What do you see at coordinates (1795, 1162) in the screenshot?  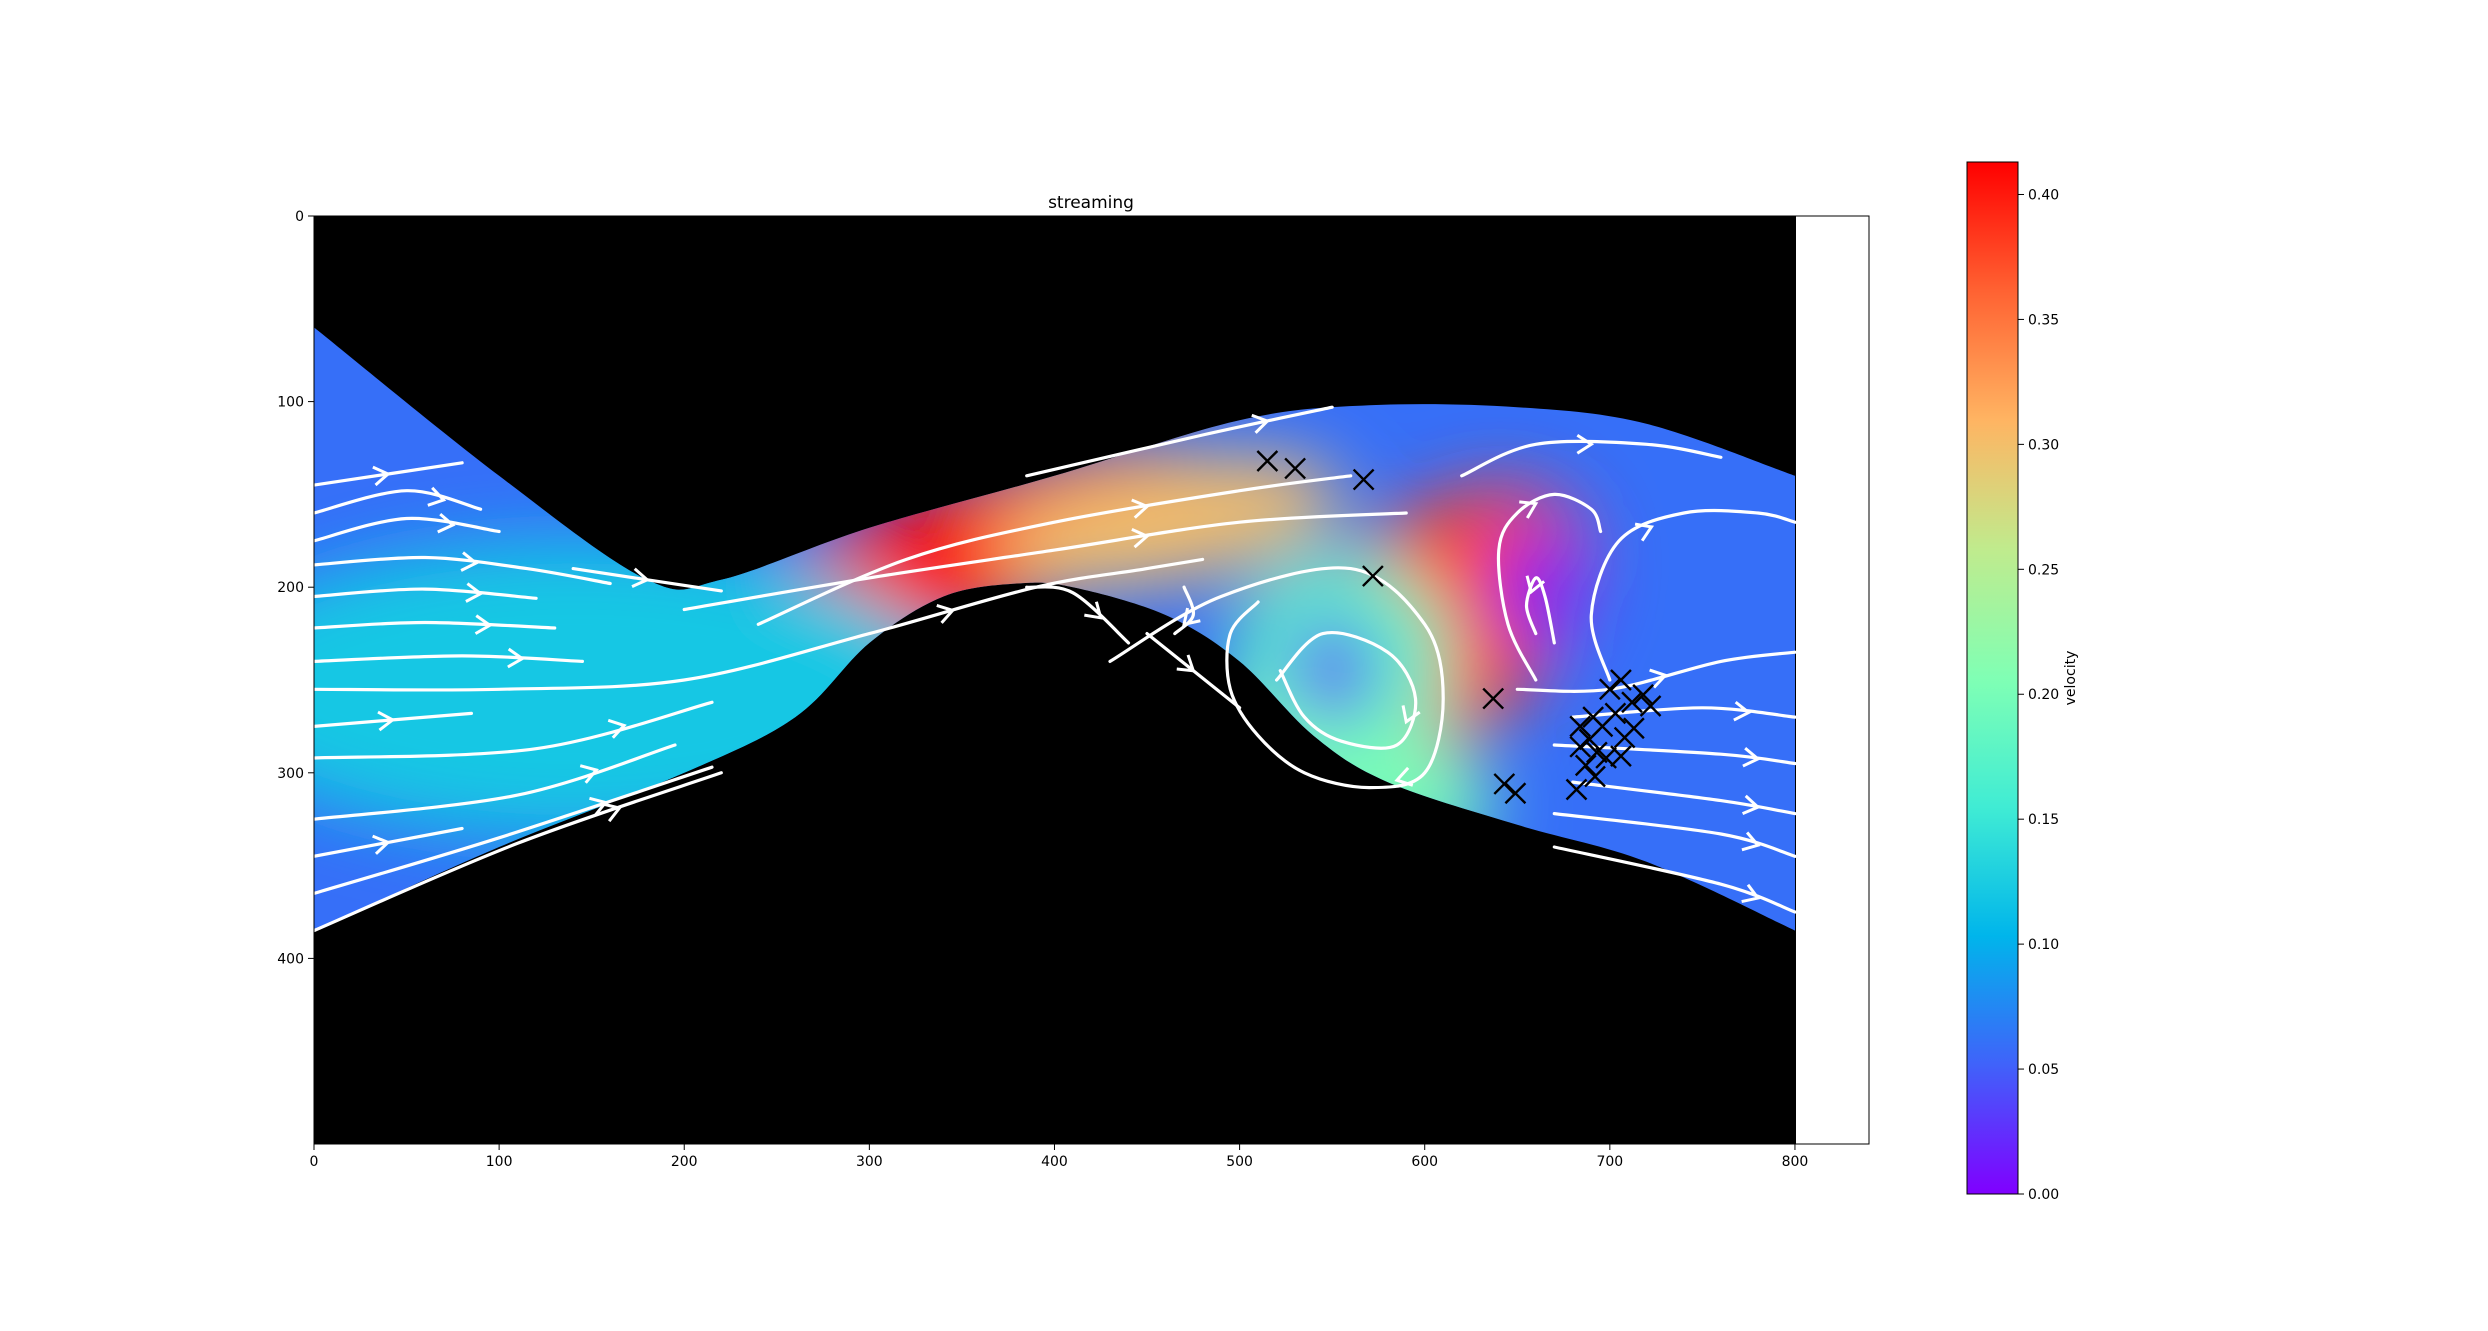 I see `x-tick-label: 800` at bounding box center [1795, 1162].